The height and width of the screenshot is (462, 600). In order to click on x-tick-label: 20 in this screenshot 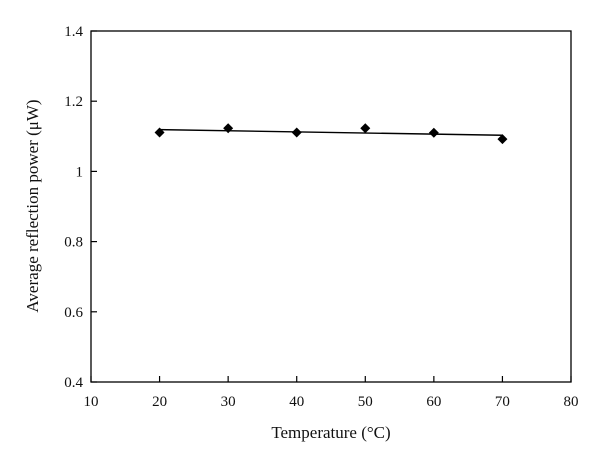, I will do `click(159, 402)`.